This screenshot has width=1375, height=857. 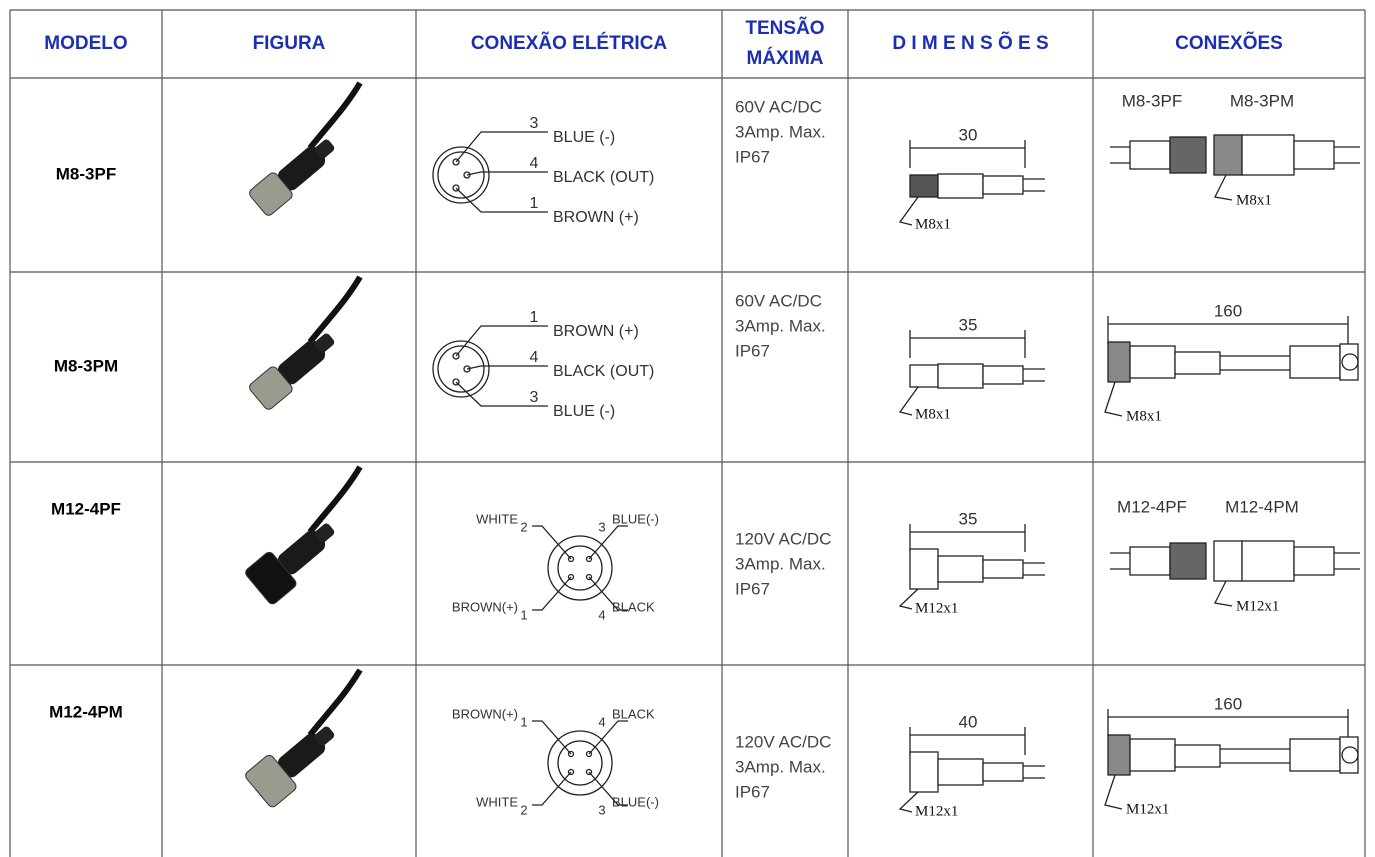 I want to click on connection-label: M12-4PF, so click(x=1152, y=506).